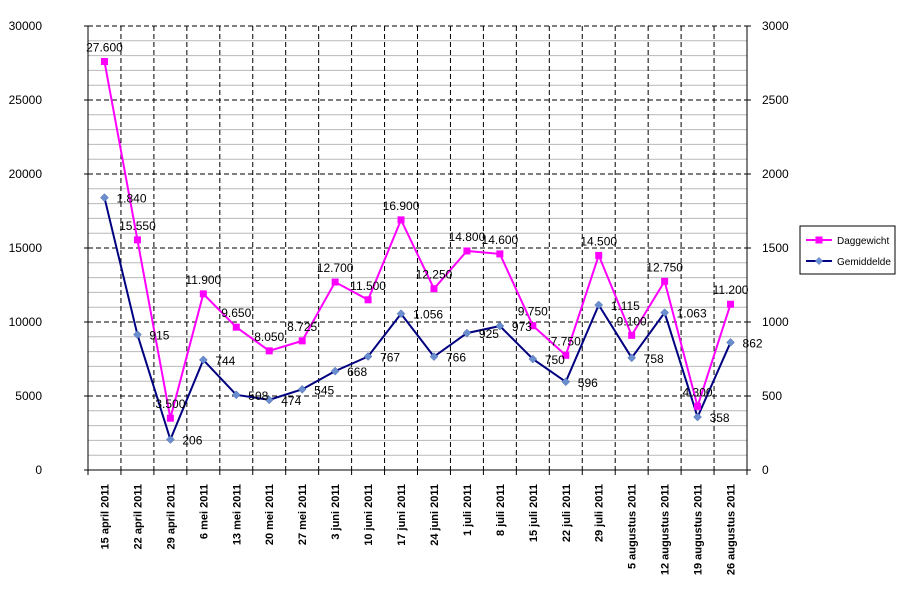 This screenshot has height=591, width=903. Describe the element at coordinates (588, 383) in the screenshot. I see `data-label: 596` at that location.